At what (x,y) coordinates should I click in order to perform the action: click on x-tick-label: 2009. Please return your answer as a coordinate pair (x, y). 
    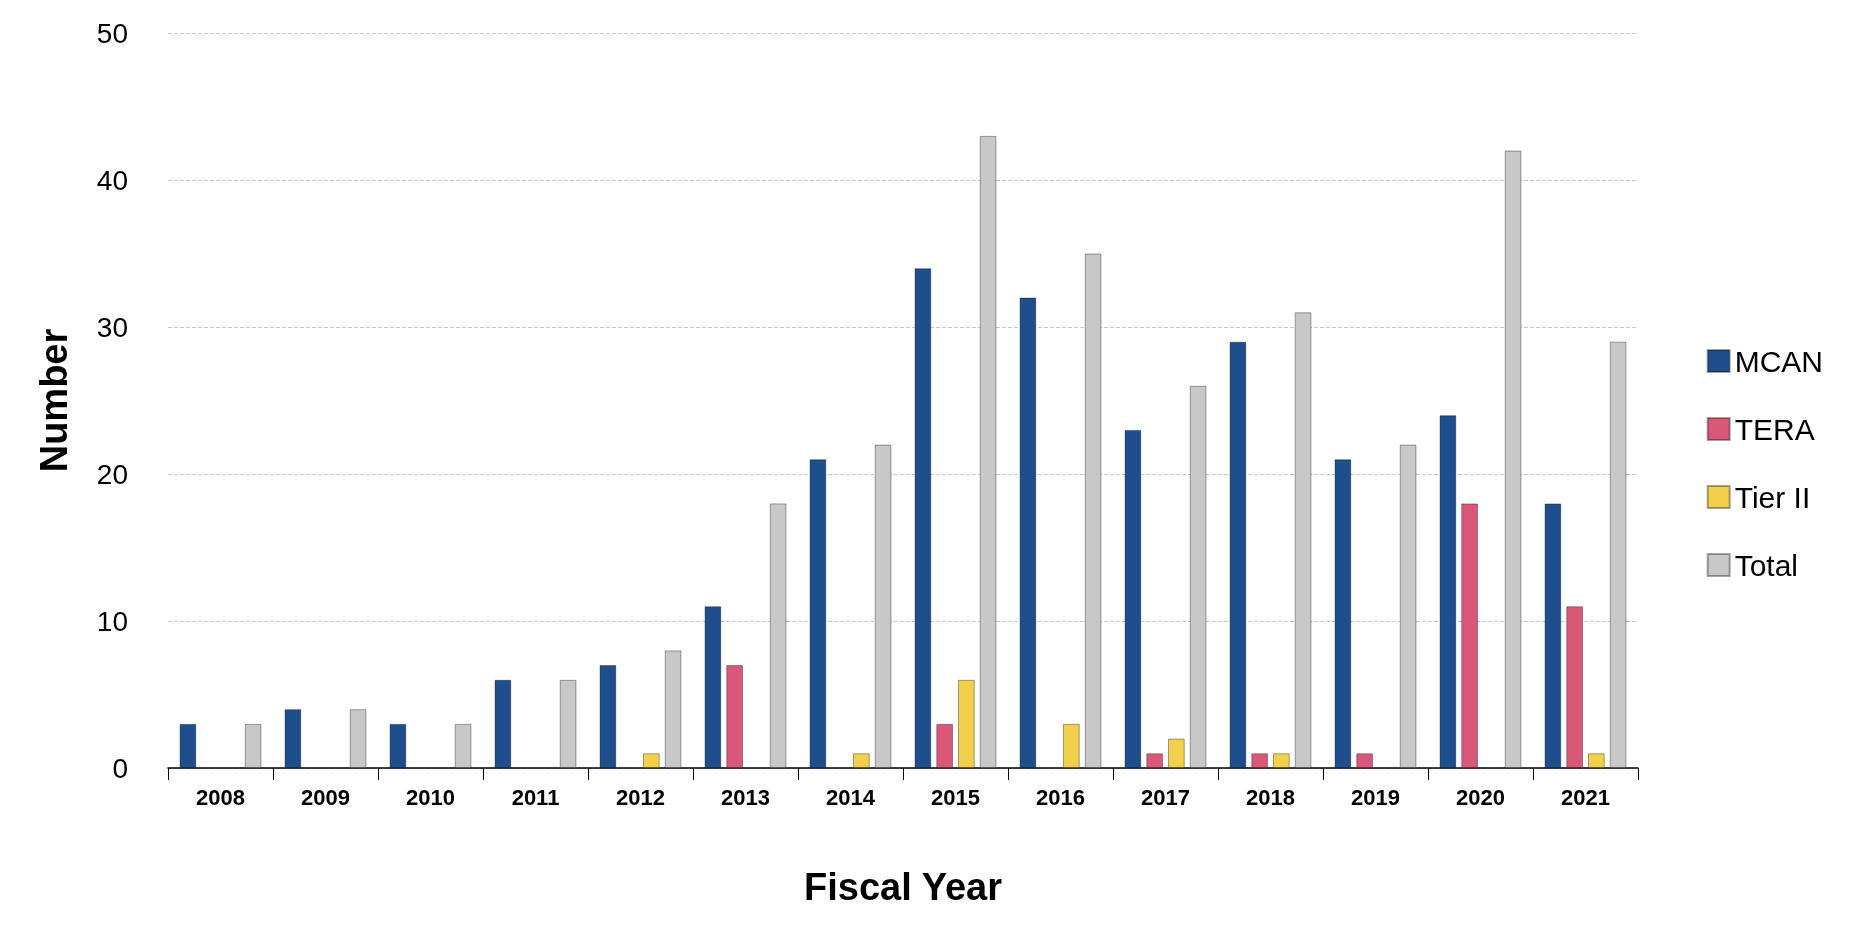
    Looking at the image, I should click on (325, 797).